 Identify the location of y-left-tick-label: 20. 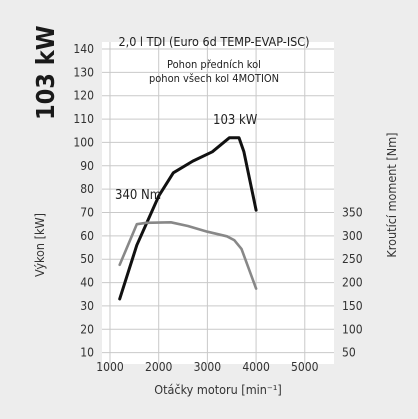
(87, 329).